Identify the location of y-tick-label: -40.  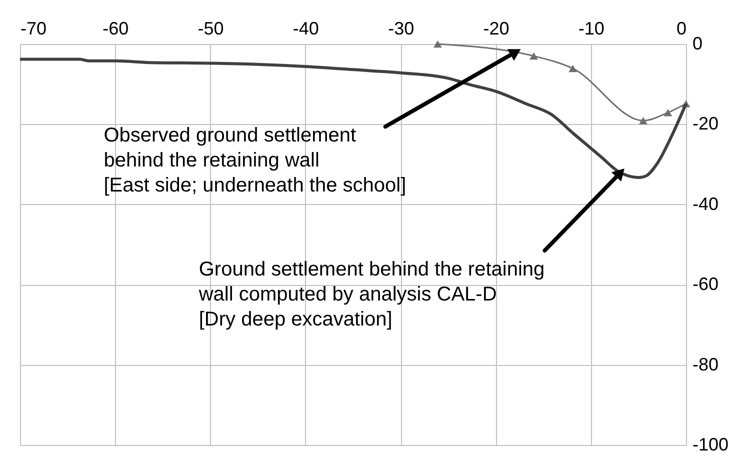
(705, 204).